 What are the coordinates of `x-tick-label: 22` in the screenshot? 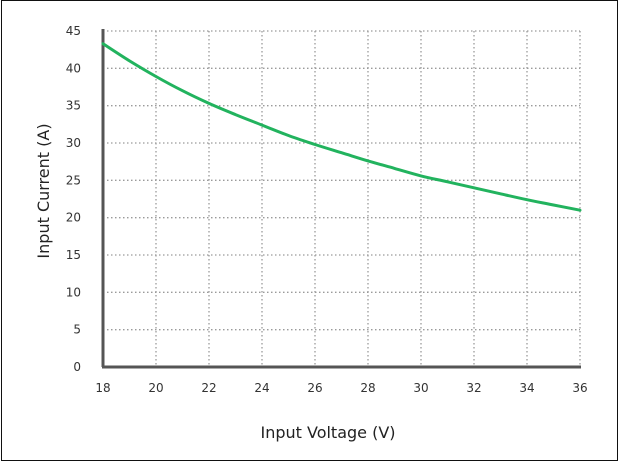 It's located at (208, 388).